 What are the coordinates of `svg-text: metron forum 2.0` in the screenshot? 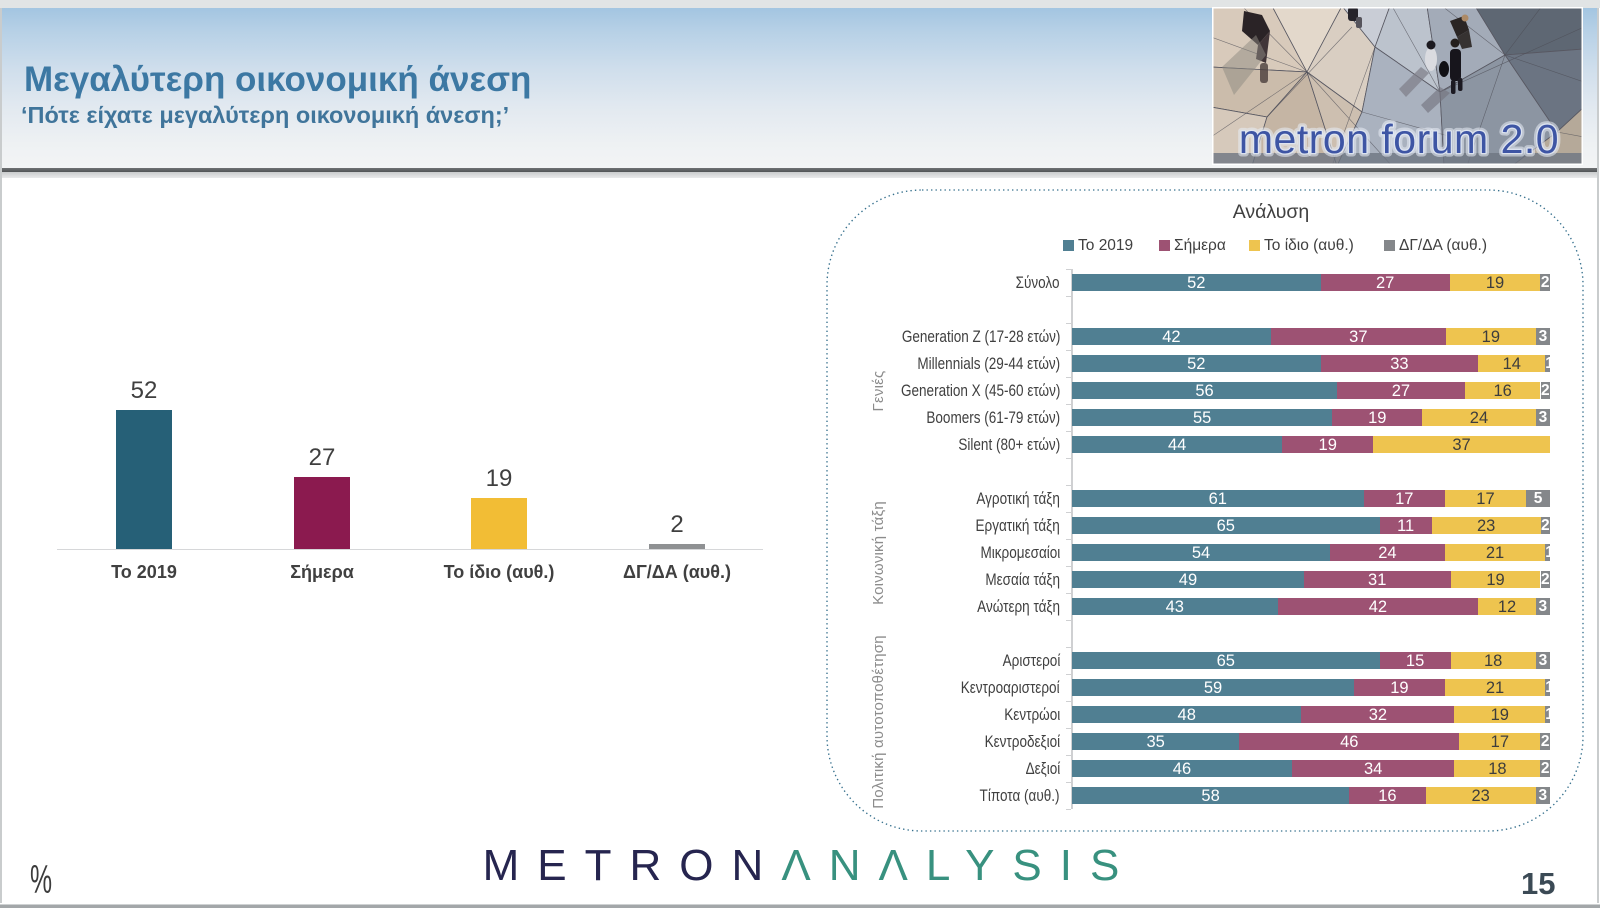 It's located at (1399, 139).